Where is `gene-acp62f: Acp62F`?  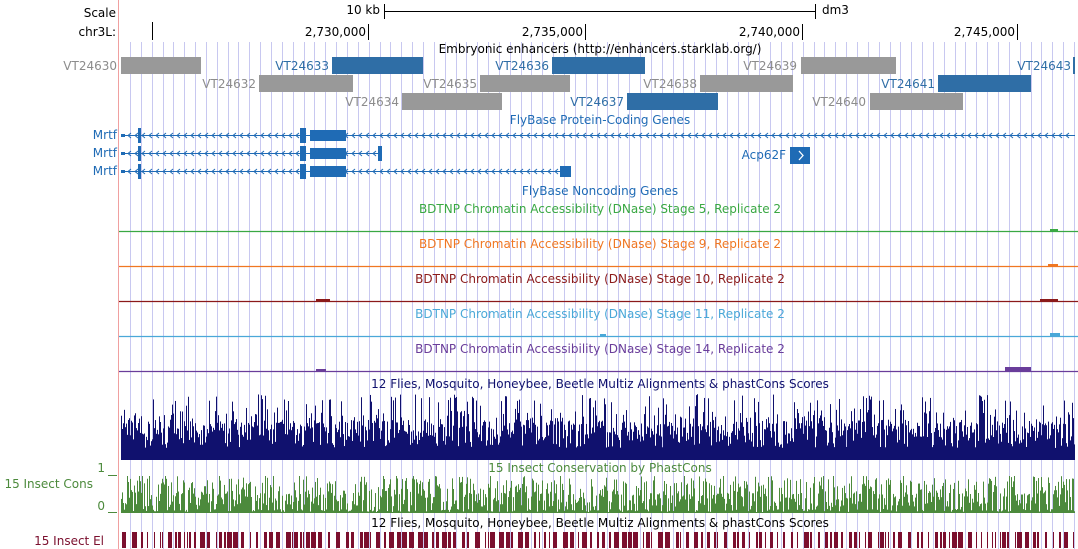
gene-acp62f: Acp62F is located at coordinates (776, 155).